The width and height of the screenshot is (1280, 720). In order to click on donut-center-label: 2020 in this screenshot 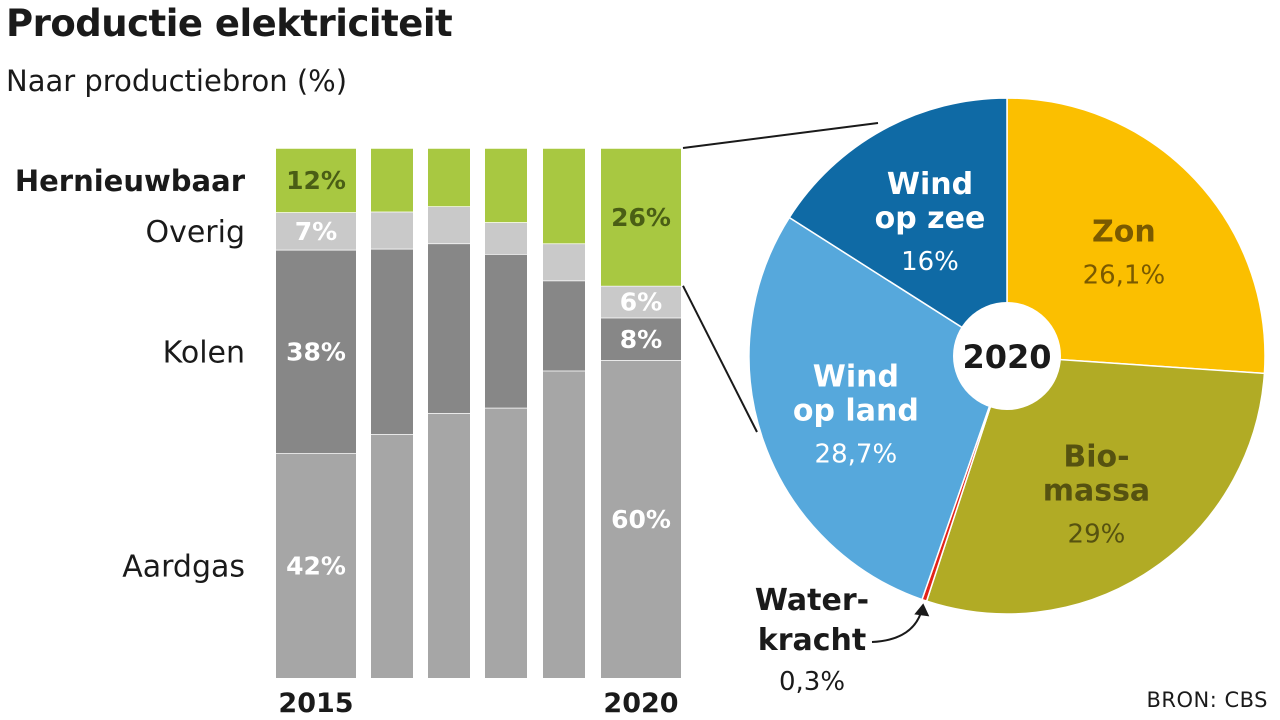, I will do `click(1006, 357)`.